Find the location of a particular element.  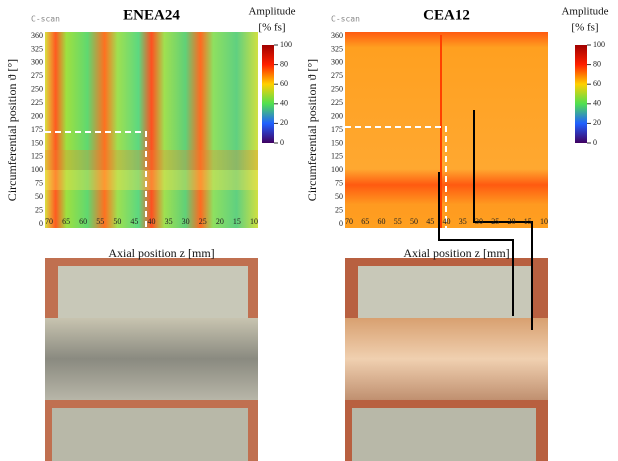

panel-title: CEA12 is located at coordinates (446, 15).